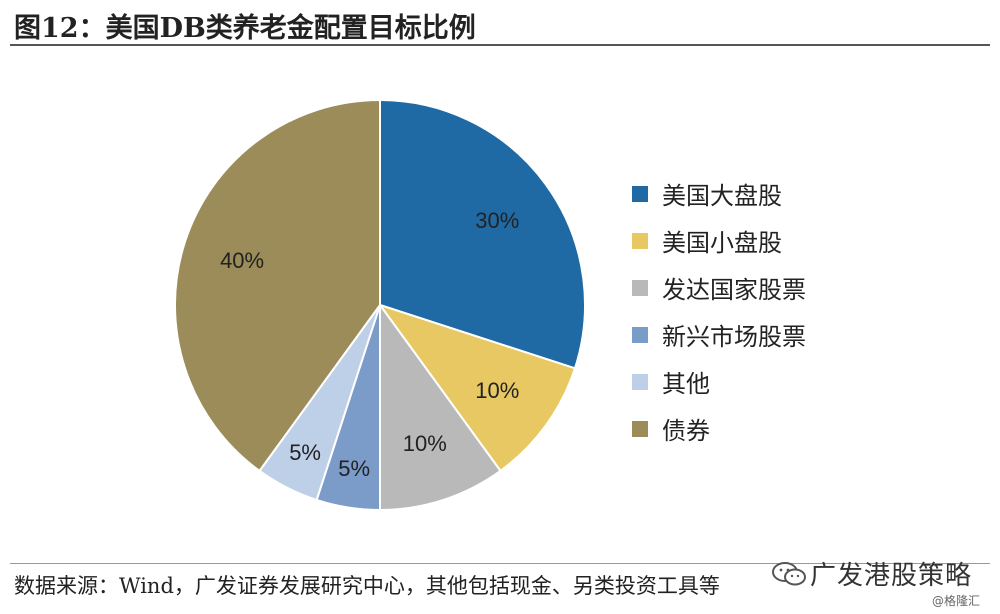  I want to click on watermark-sub: @格隆汇, so click(956, 601).